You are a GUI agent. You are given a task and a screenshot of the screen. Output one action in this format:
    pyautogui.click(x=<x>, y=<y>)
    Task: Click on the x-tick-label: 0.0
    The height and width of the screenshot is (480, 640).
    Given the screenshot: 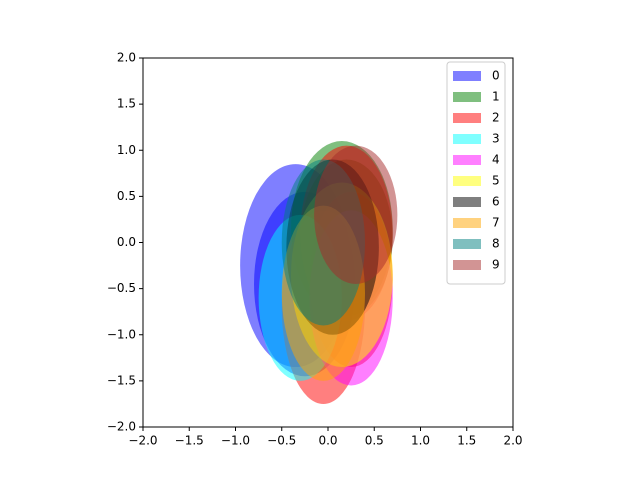 What is the action you would take?
    pyautogui.click(x=327, y=441)
    